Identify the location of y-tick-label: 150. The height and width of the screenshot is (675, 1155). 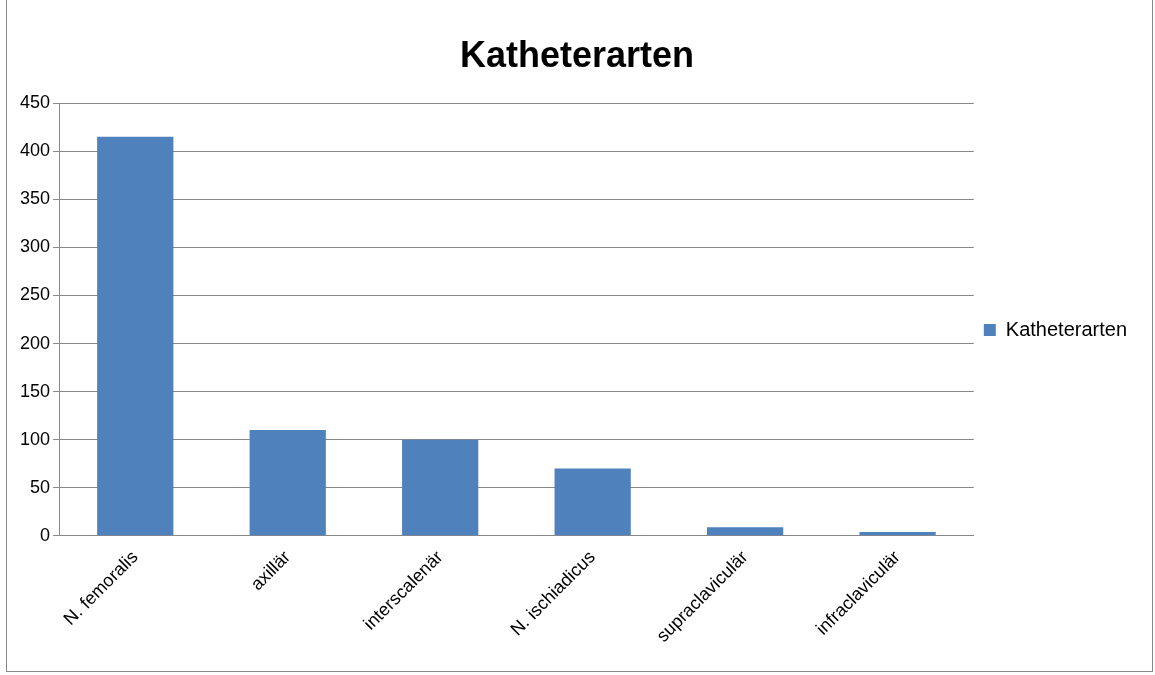
(35, 390).